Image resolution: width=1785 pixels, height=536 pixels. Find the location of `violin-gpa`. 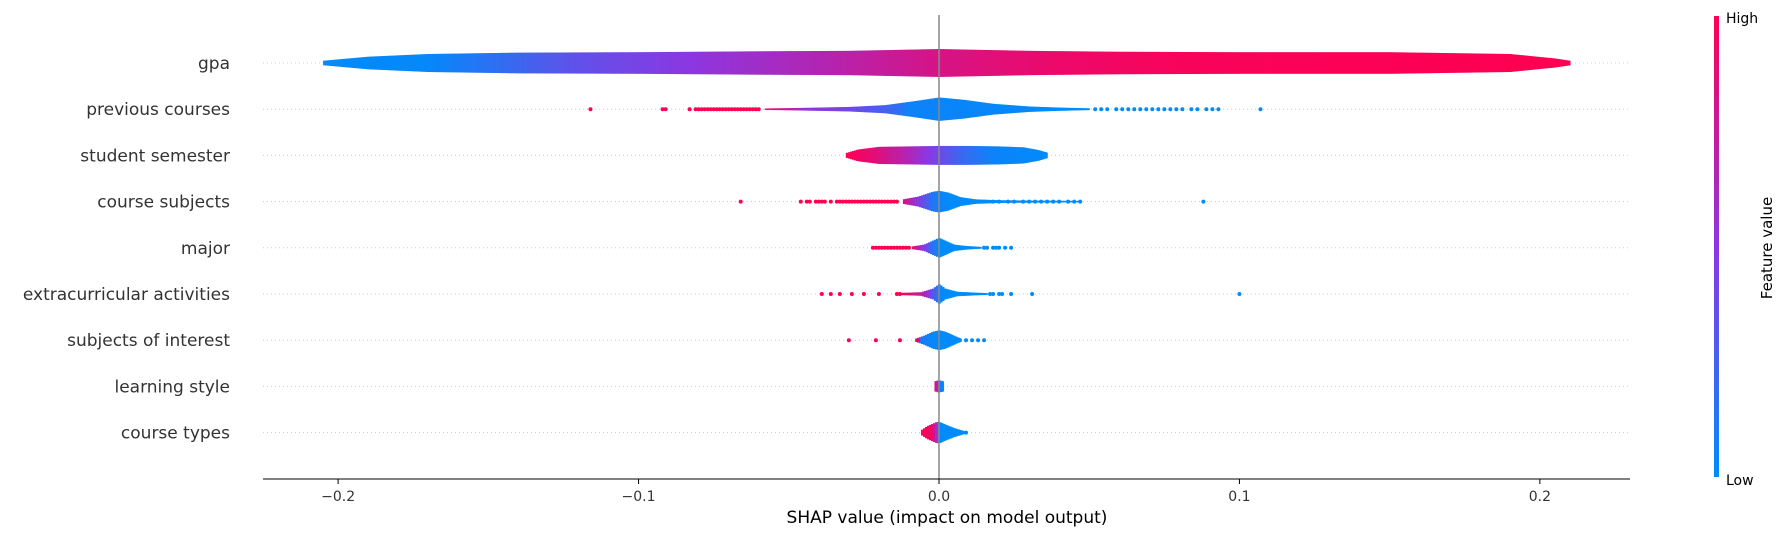

violin-gpa is located at coordinates (947, 63).